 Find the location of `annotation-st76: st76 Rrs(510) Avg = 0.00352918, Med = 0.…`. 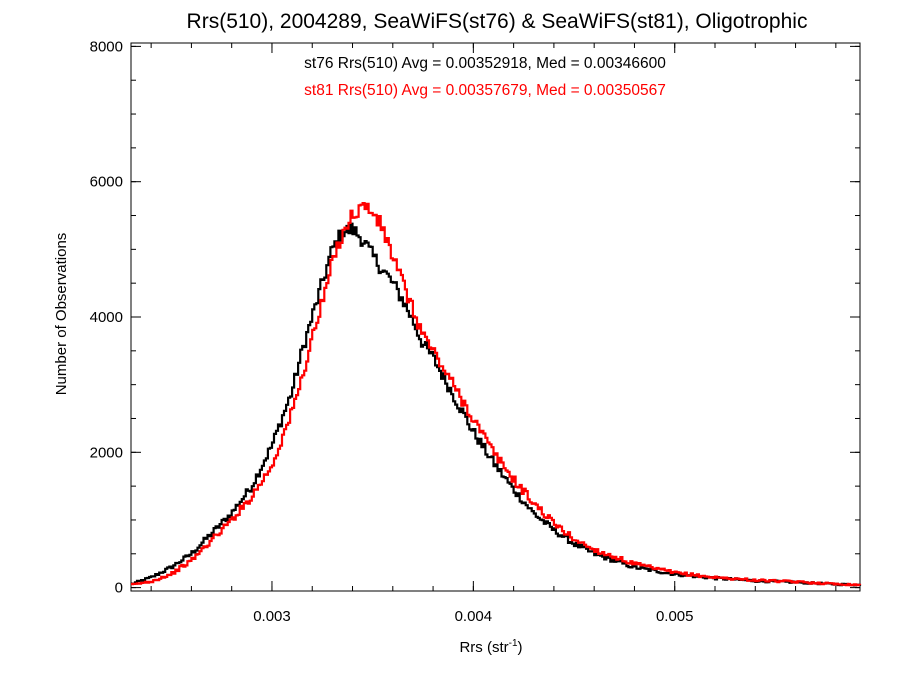

annotation-st76: st76 Rrs(510) Avg = 0.00352918, Med = 0.… is located at coordinates (485, 63).